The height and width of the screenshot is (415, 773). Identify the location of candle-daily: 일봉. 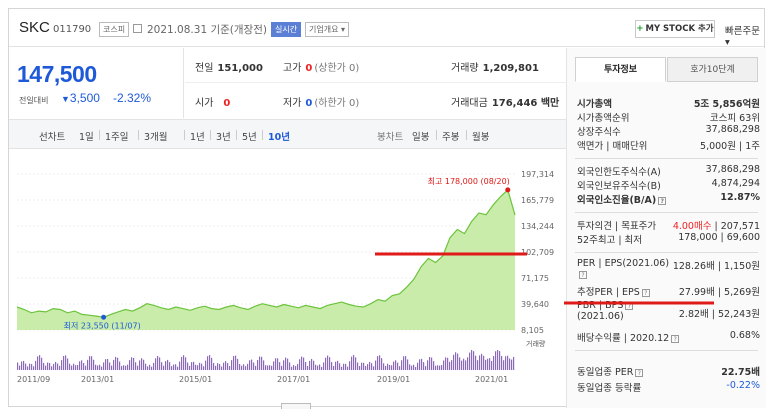
(421, 137).